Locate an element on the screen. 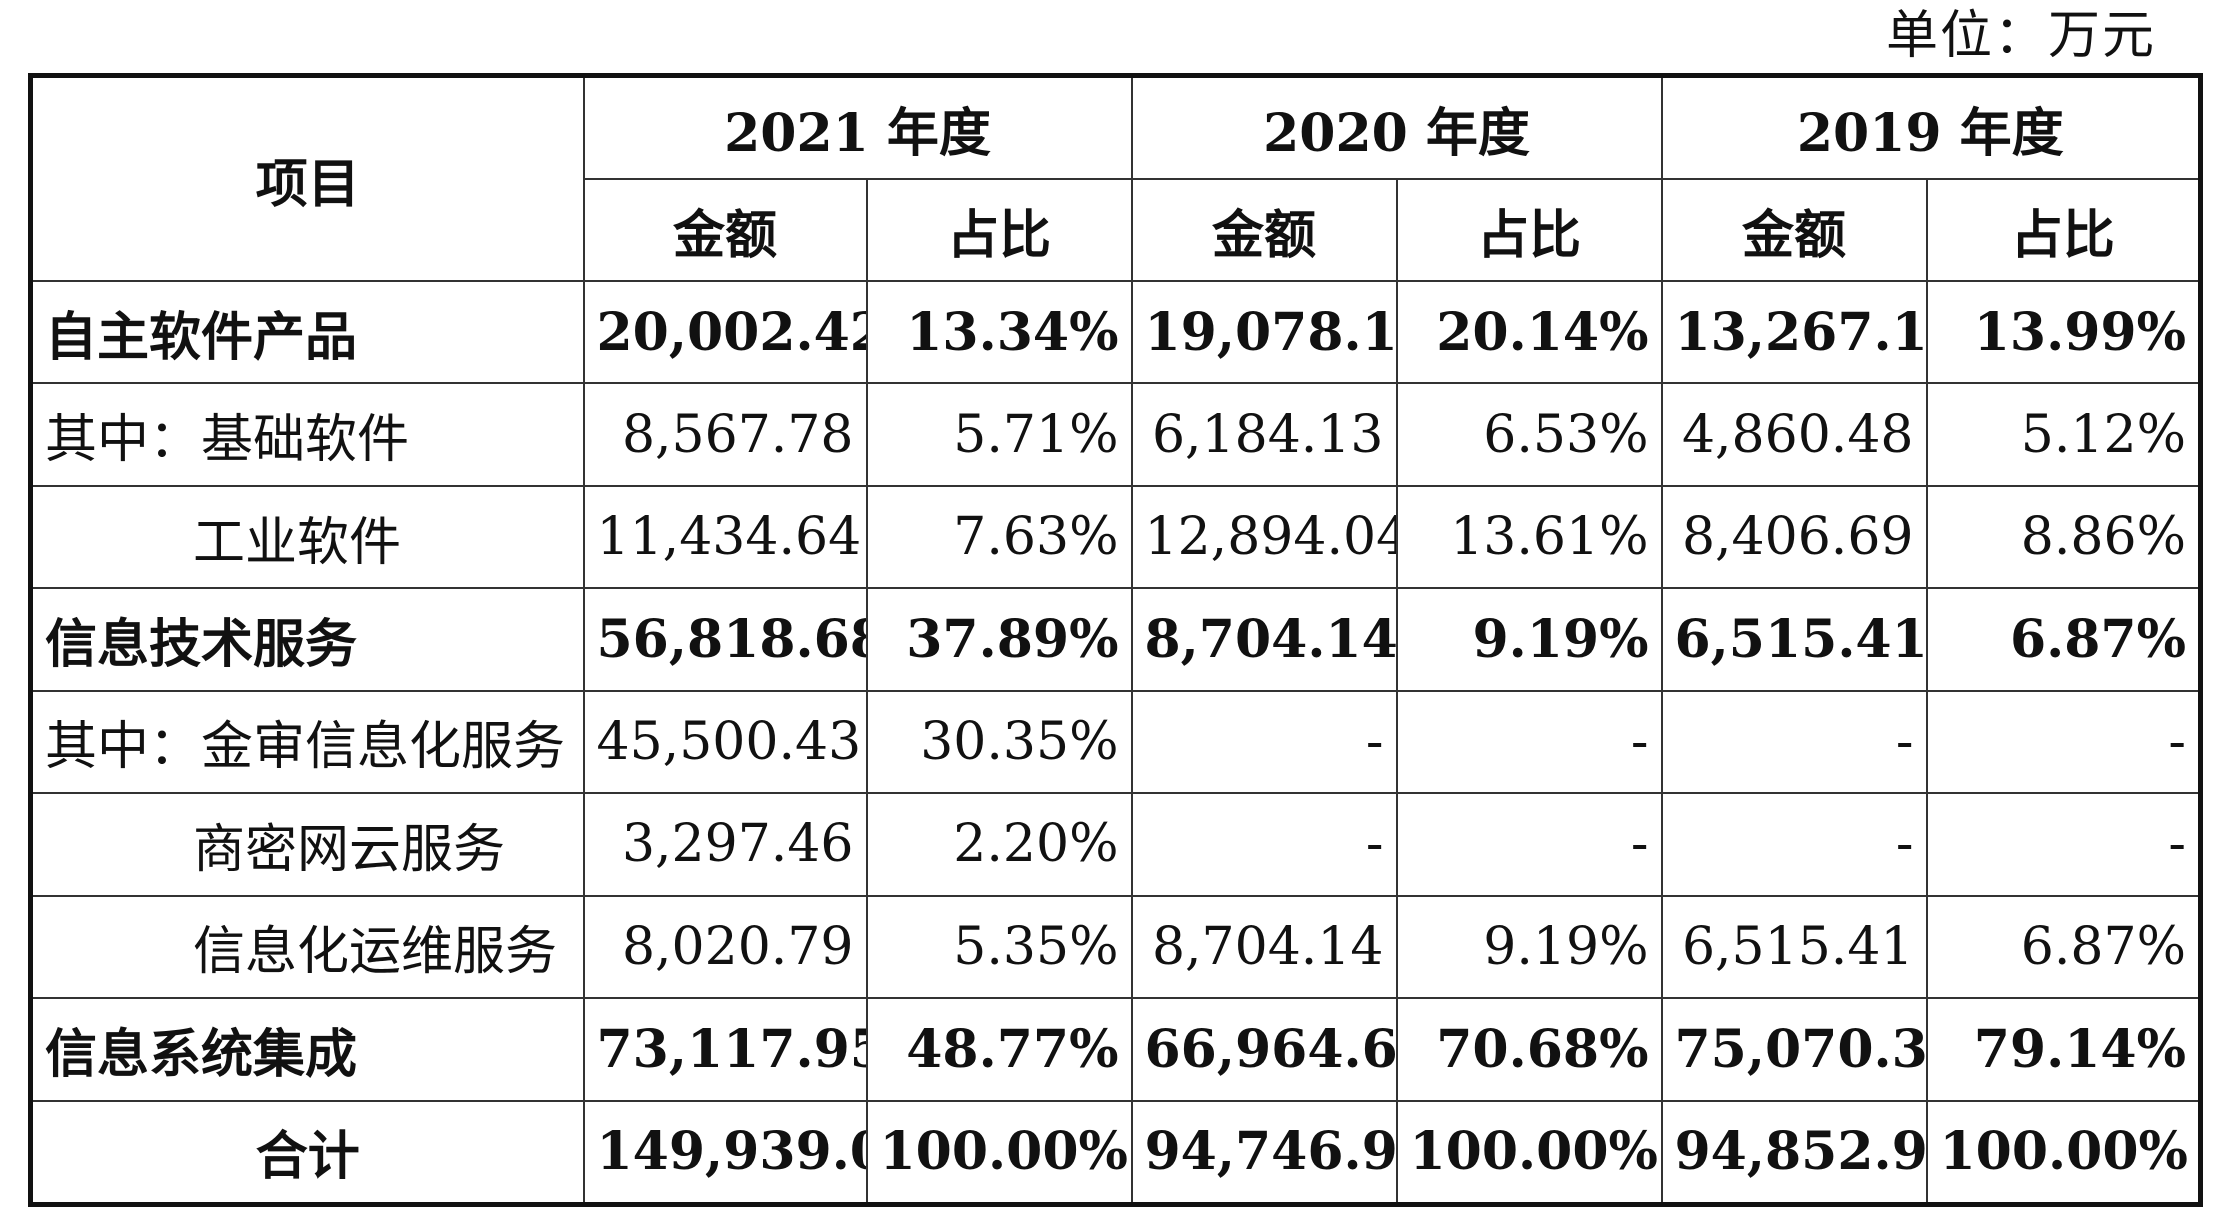 Image resolution: width=2218 pixels, height=1220 pixels. cell-ratio: 8.86% is located at coordinates (2063, 537).